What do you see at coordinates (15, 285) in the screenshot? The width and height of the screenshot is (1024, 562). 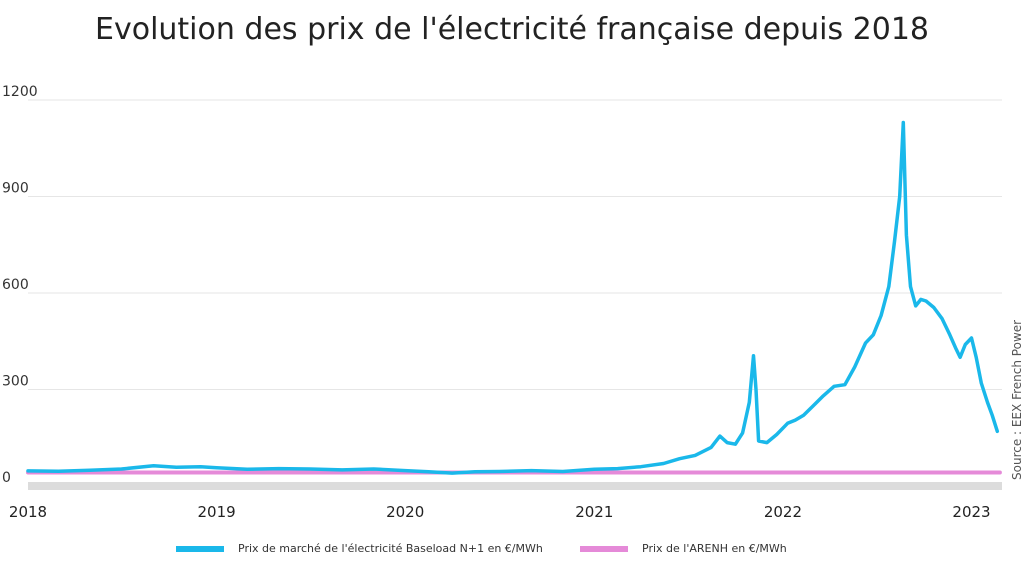 I see `y-tick-label: 600` at bounding box center [15, 285].